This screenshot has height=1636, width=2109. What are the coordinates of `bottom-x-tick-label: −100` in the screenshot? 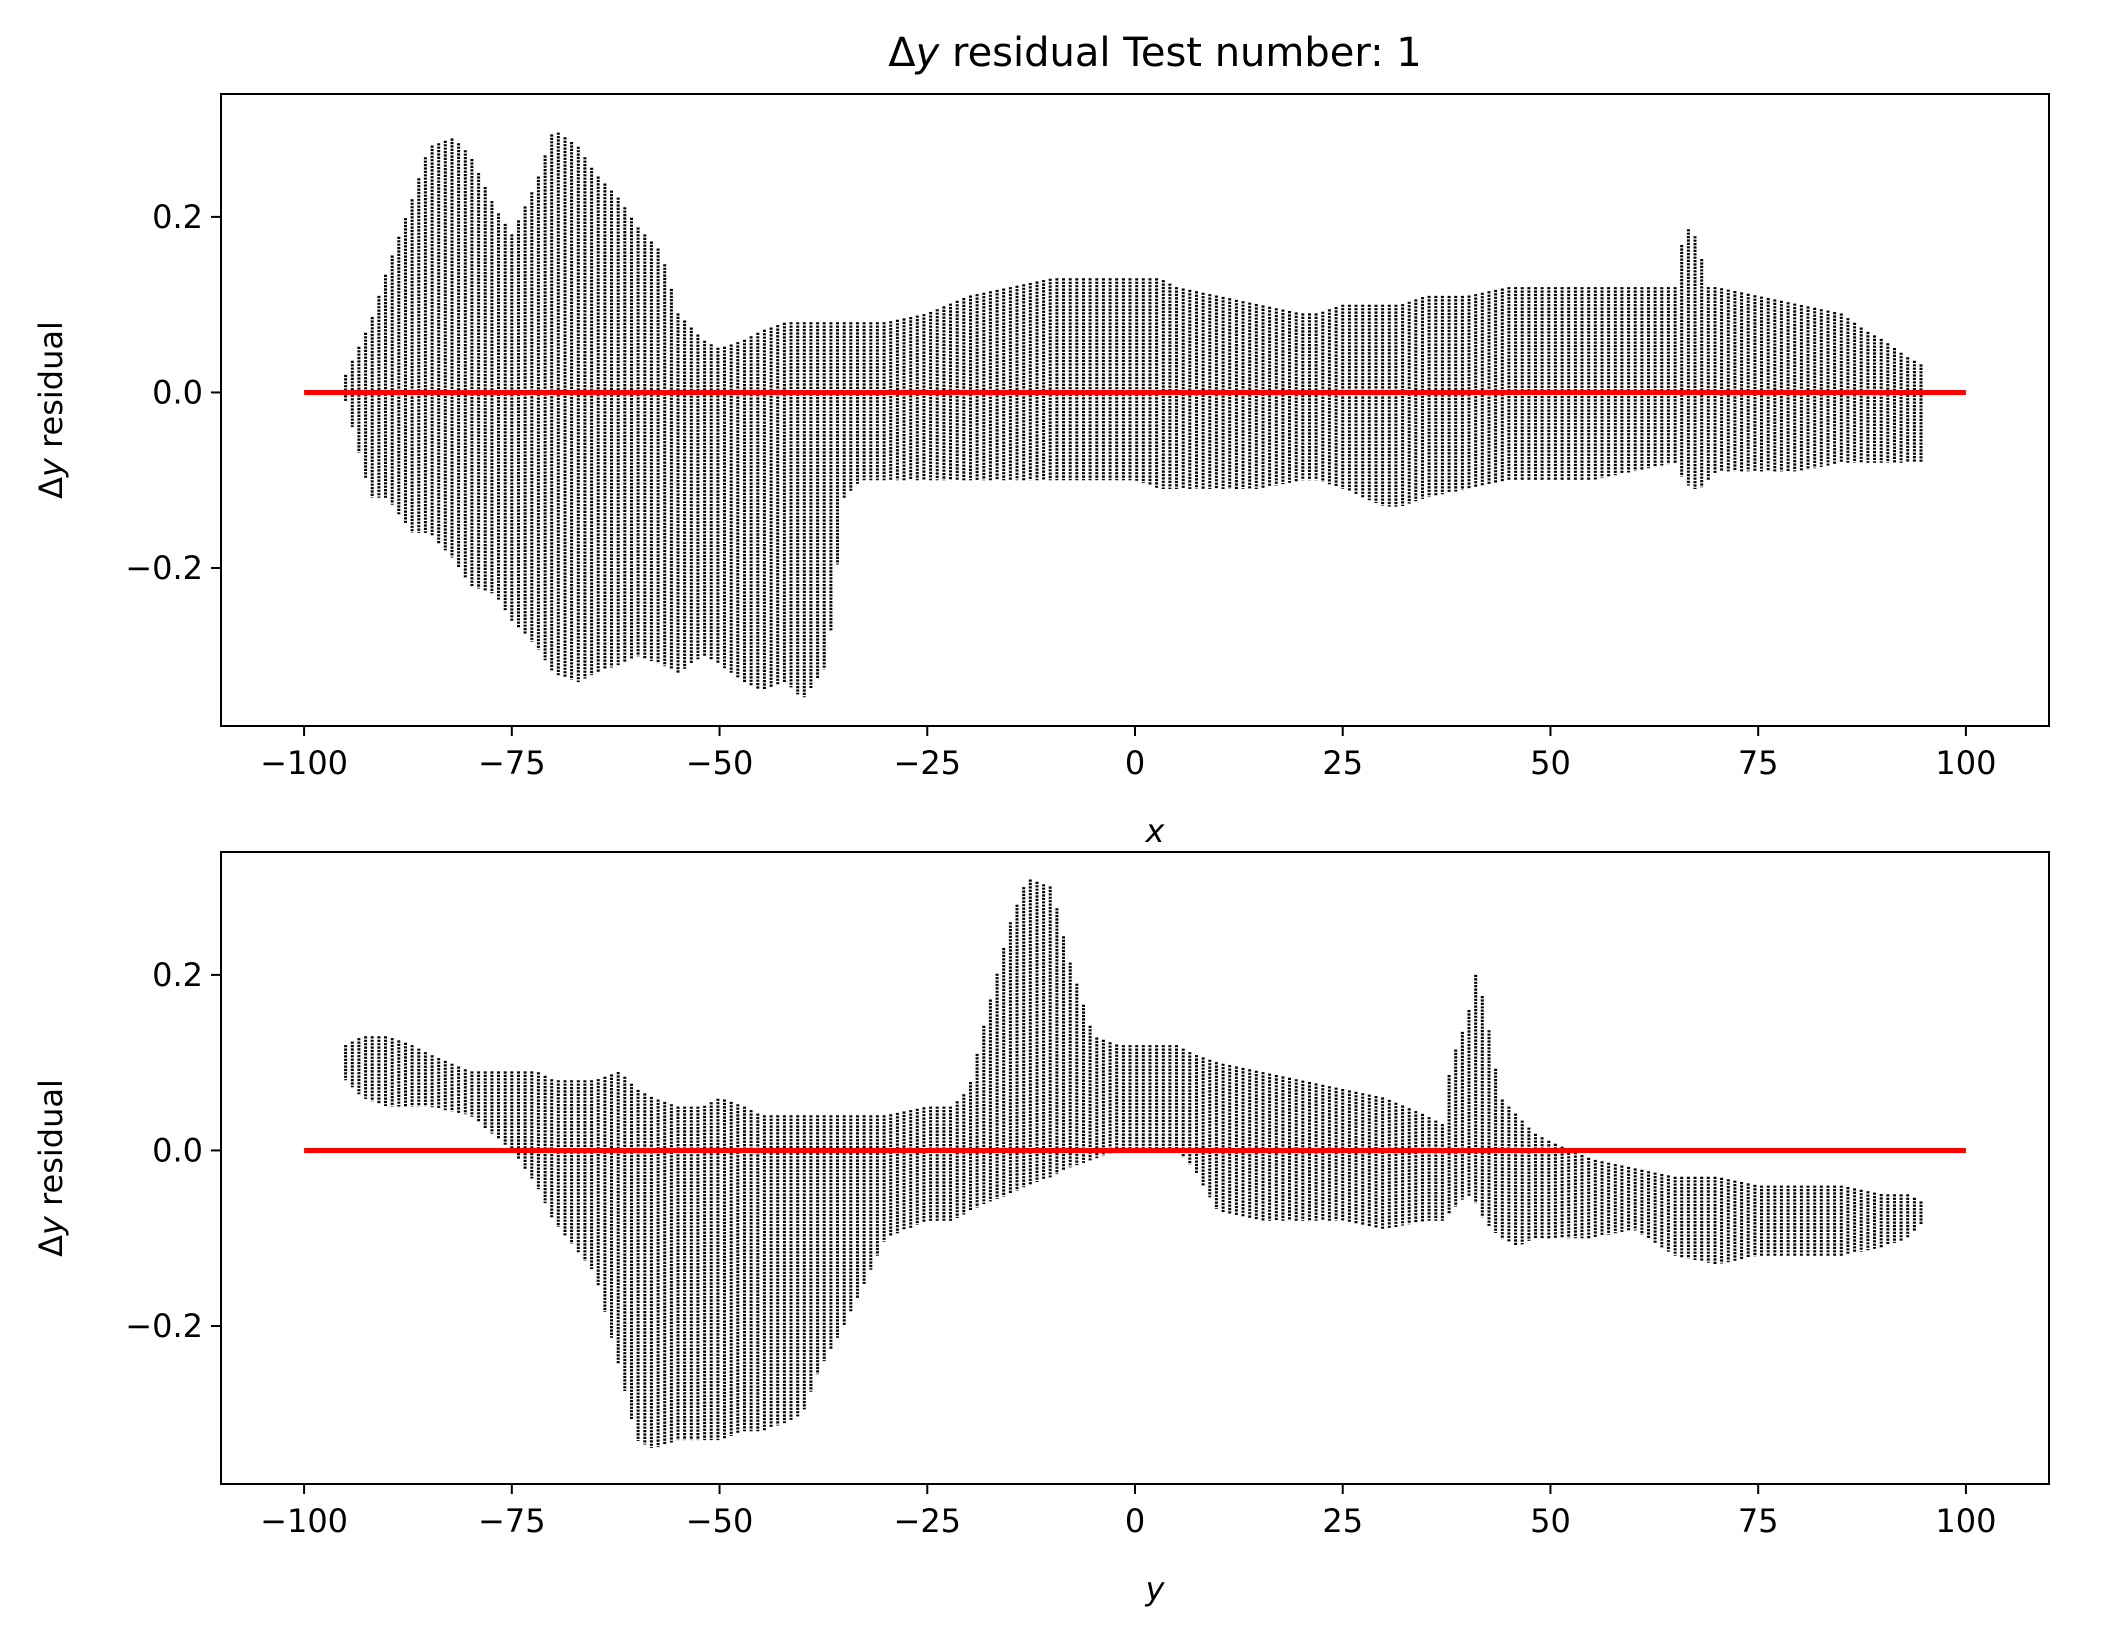 It's located at (304, 1521).